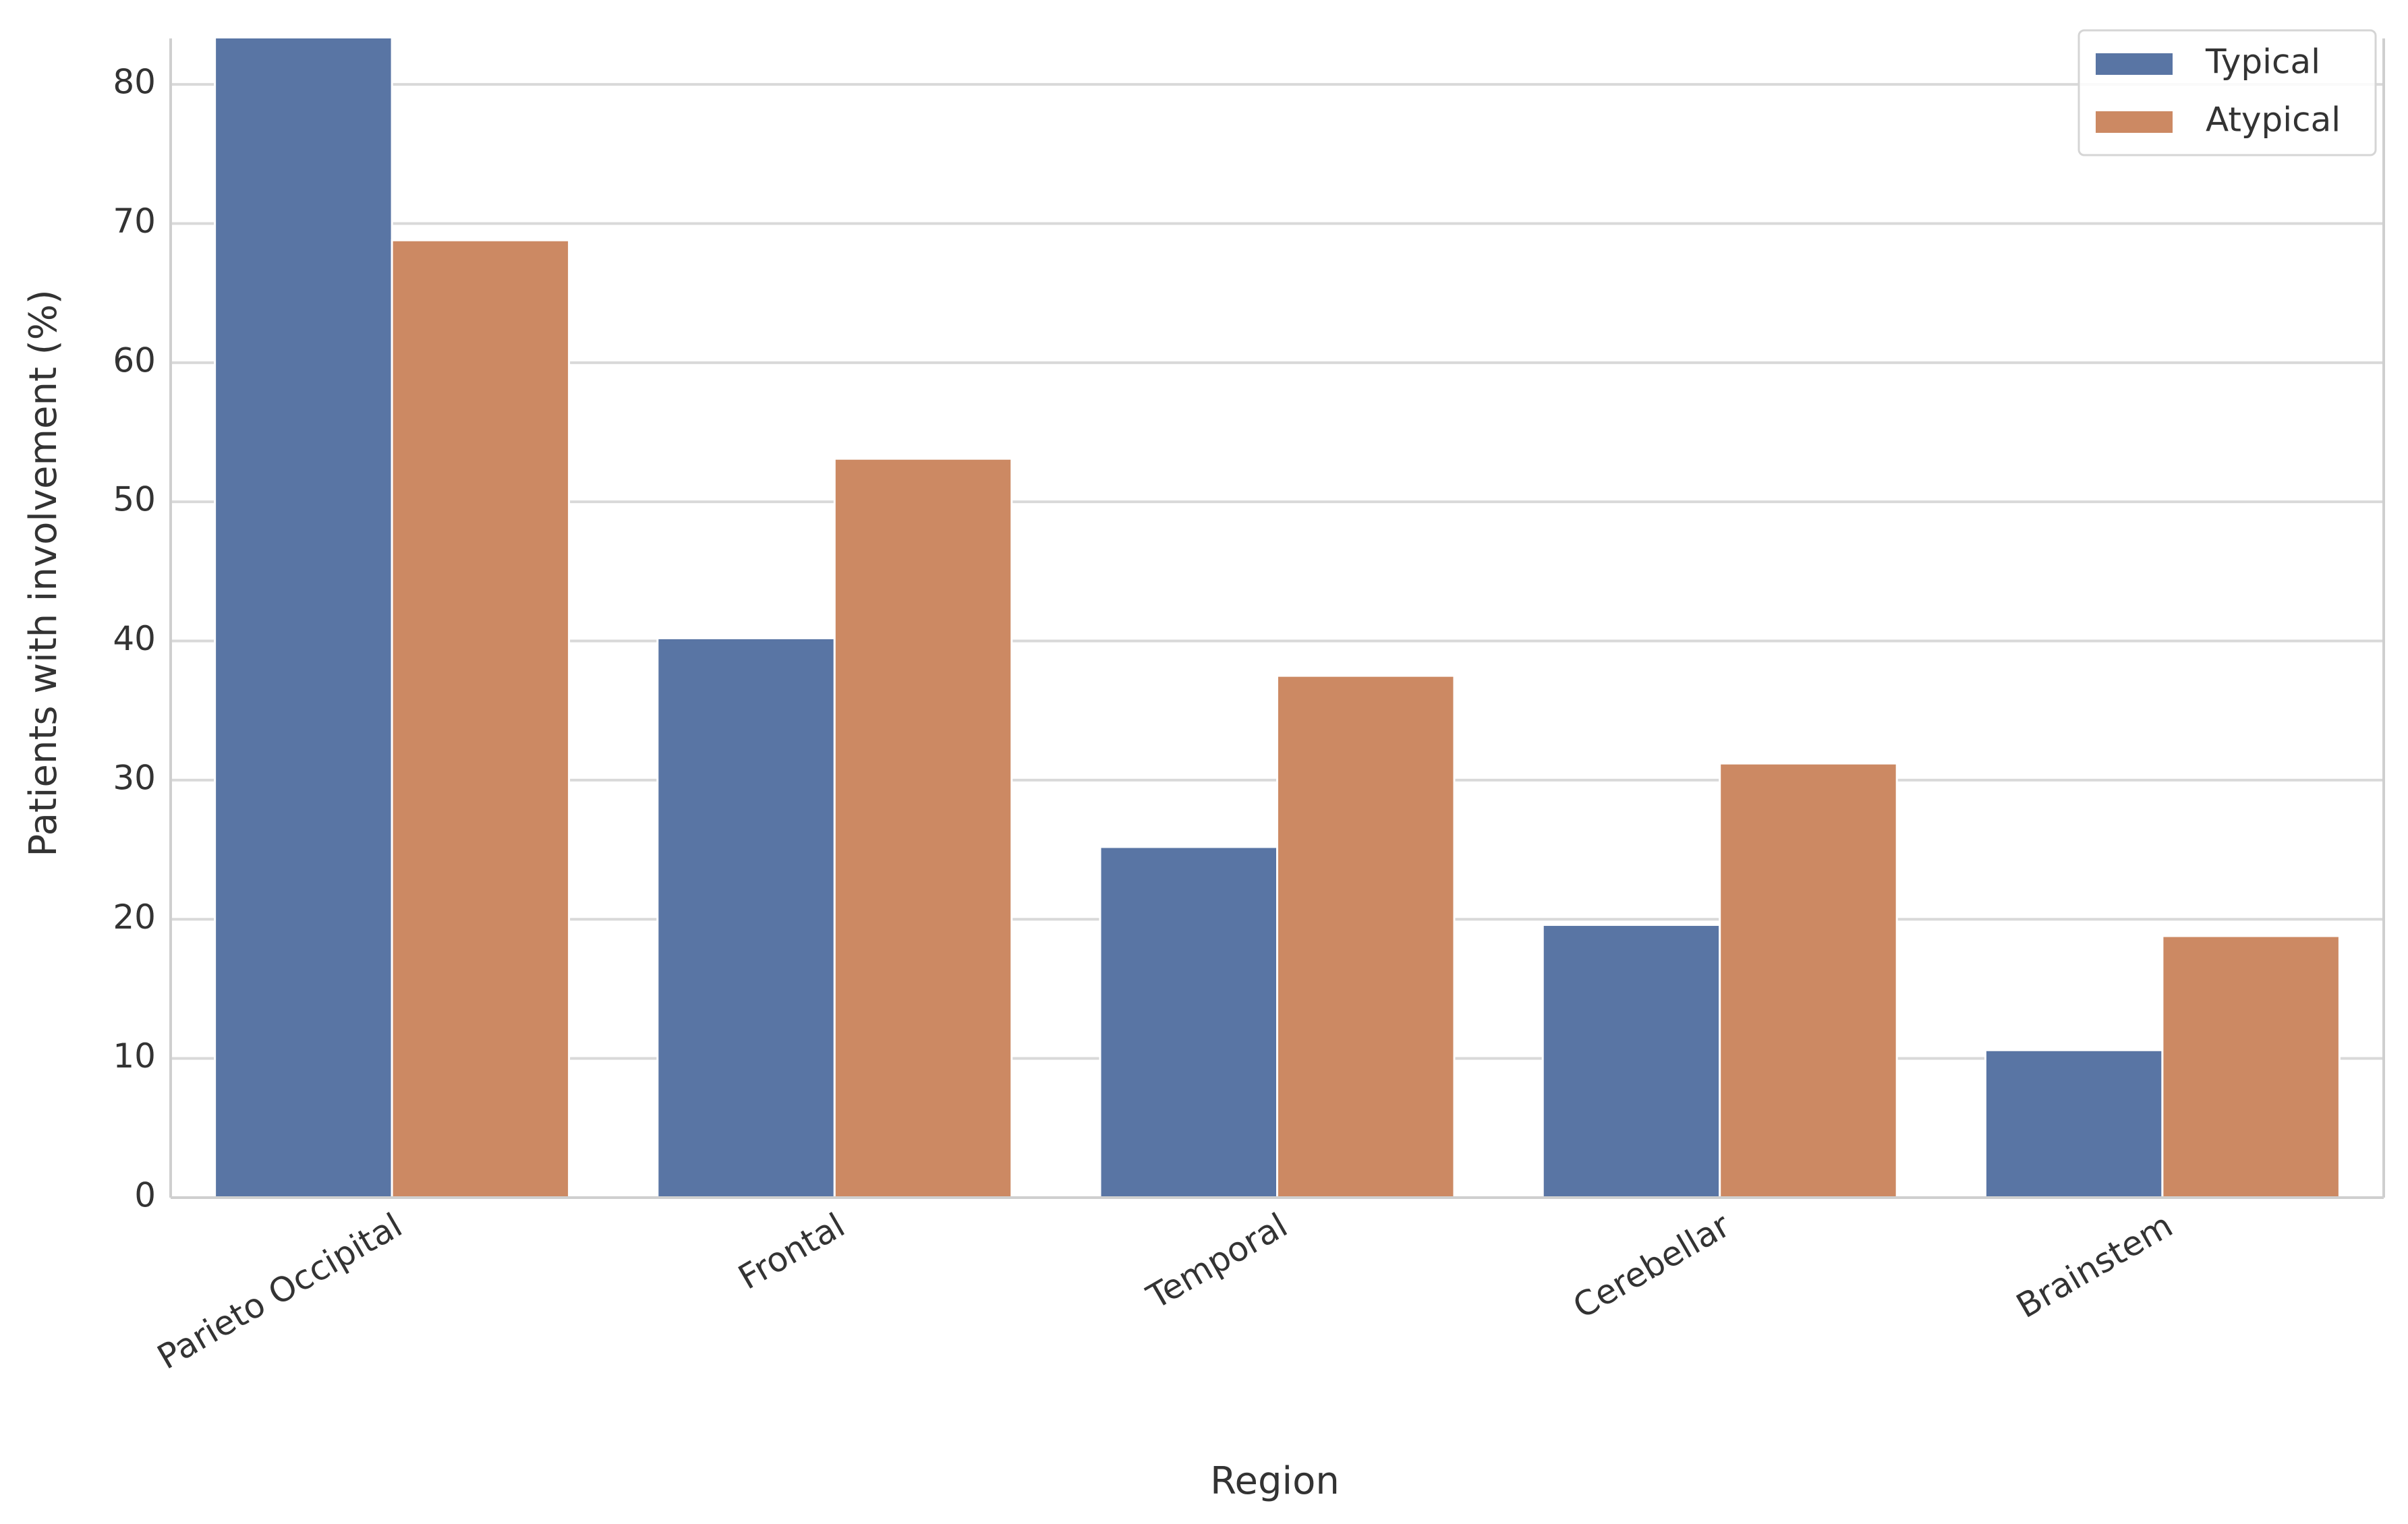 This screenshot has height=1524, width=2408. I want to click on y-tick-label: 0, so click(145, 1195).